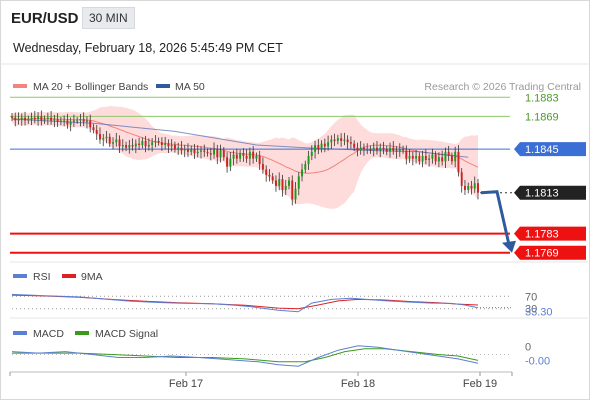  What do you see at coordinates (542, 235) in the screenshot?
I see `level-label-1.1783: 1.1783` at bounding box center [542, 235].